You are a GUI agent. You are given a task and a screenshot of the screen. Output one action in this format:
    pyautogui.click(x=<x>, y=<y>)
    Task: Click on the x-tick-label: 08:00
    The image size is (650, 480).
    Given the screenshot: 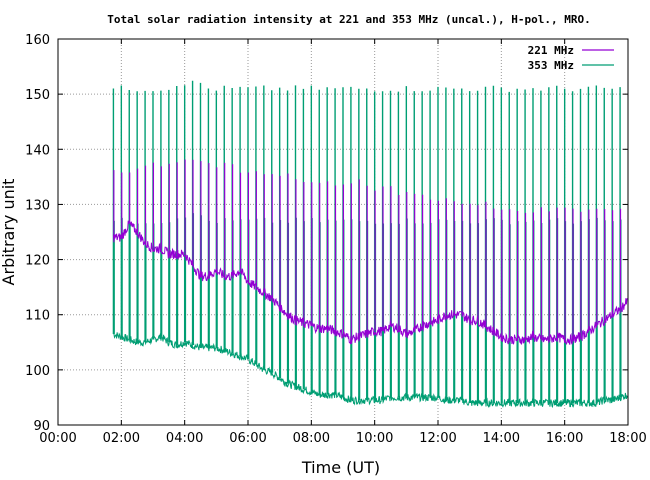 What is the action you would take?
    pyautogui.click(x=311, y=438)
    